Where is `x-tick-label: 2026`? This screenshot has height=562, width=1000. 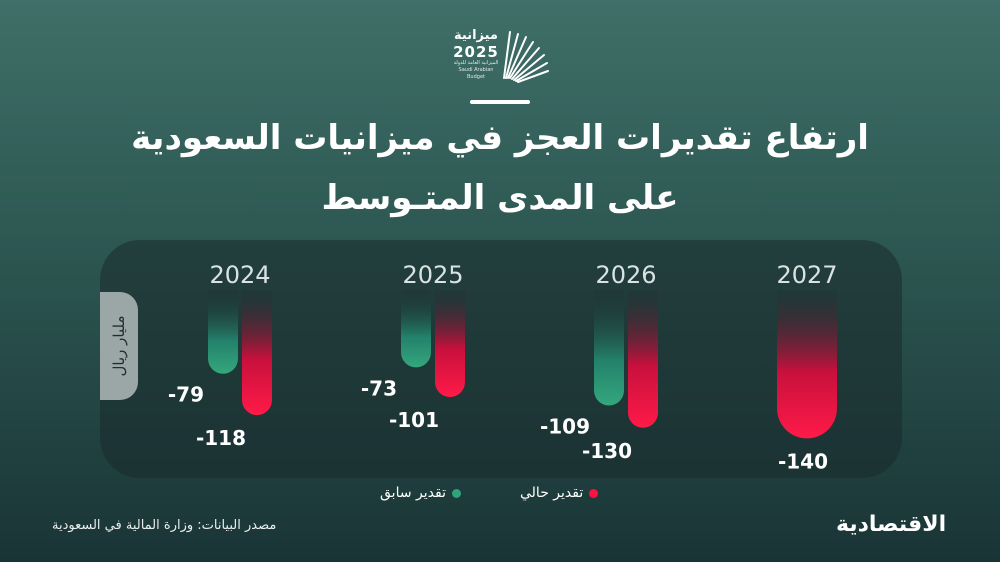
x-tick-label: 2026 is located at coordinates (625, 275).